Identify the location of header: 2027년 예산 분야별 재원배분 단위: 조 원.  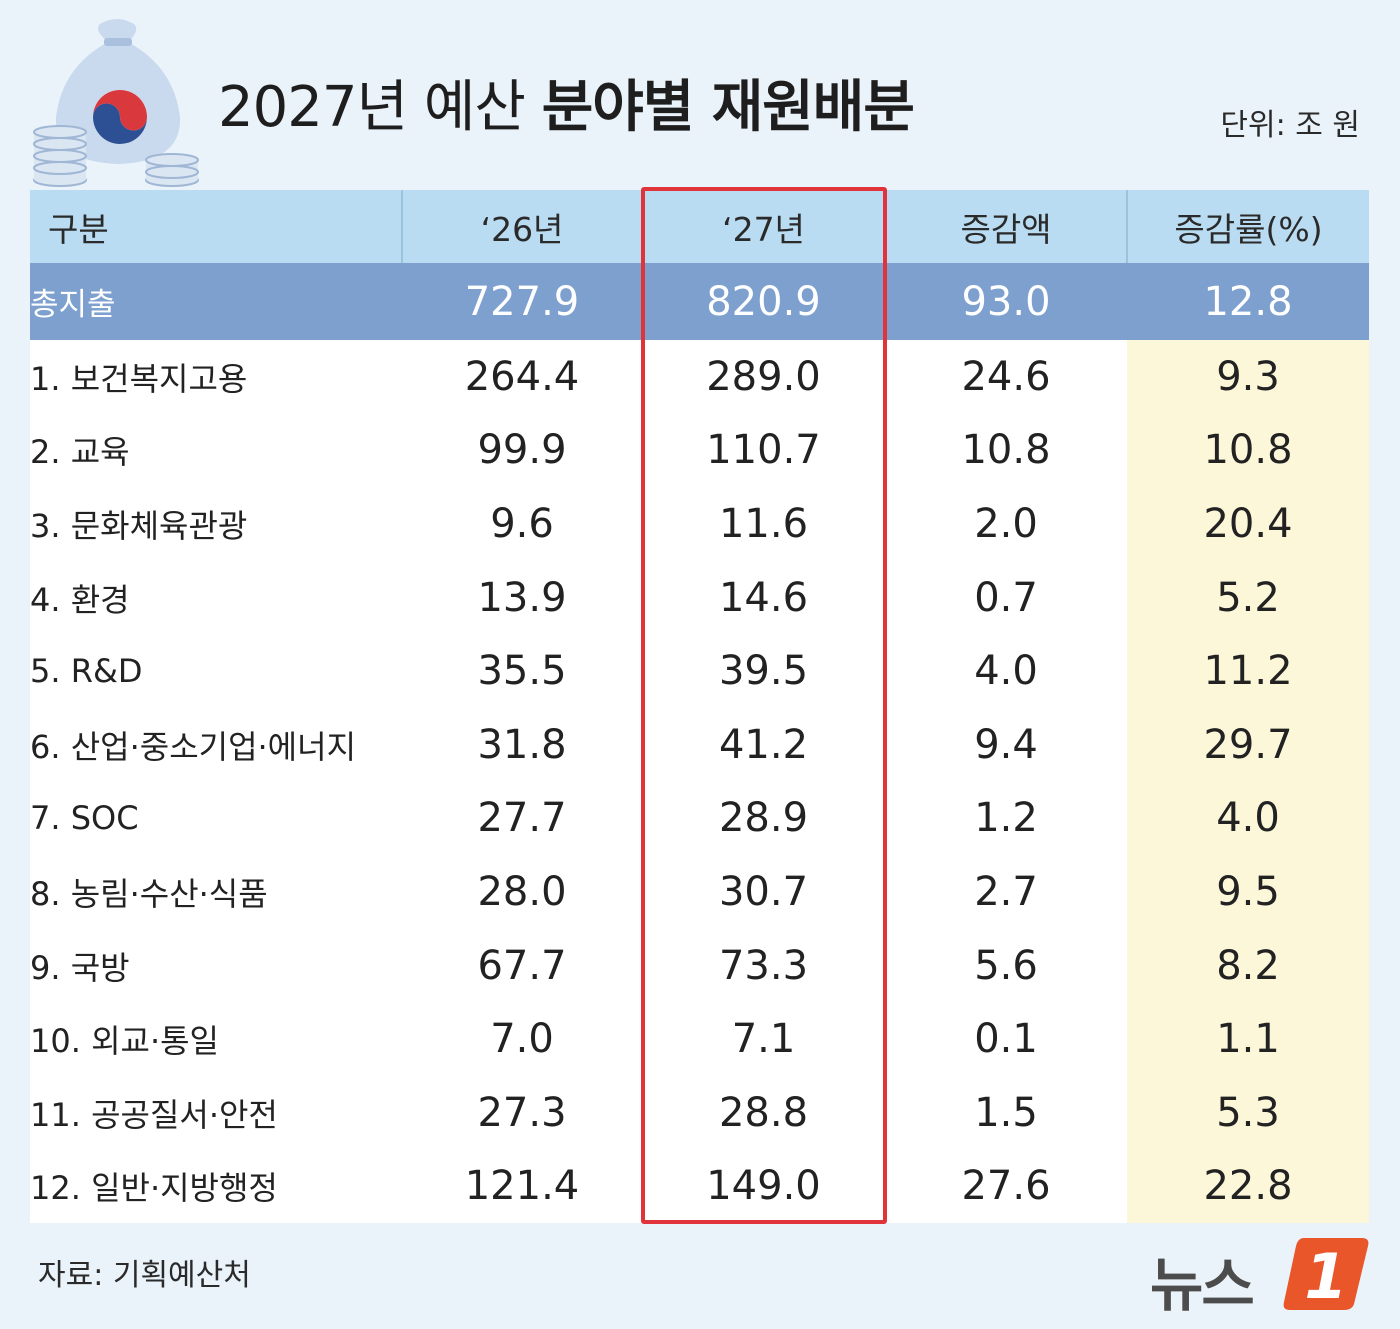
(700, 95).